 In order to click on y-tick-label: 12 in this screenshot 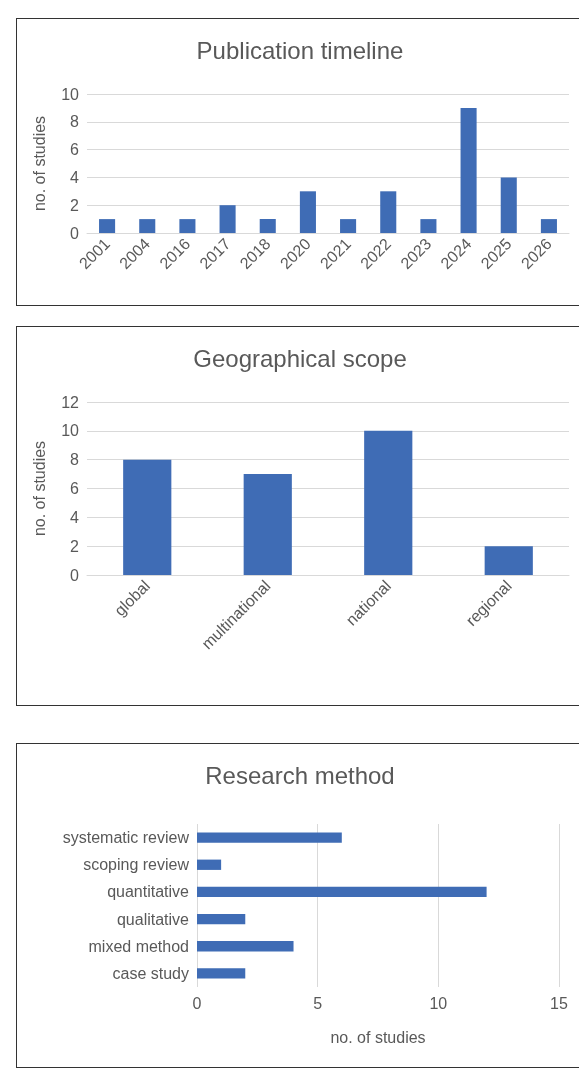, I will do `click(70, 402)`.